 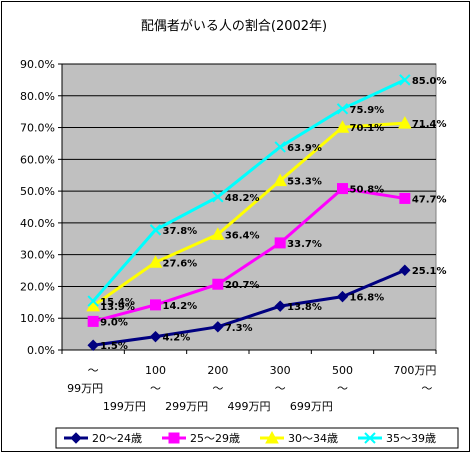 What do you see at coordinates (37, 255) in the screenshot?
I see `y-tick-label: 30.0%` at bounding box center [37, 255].